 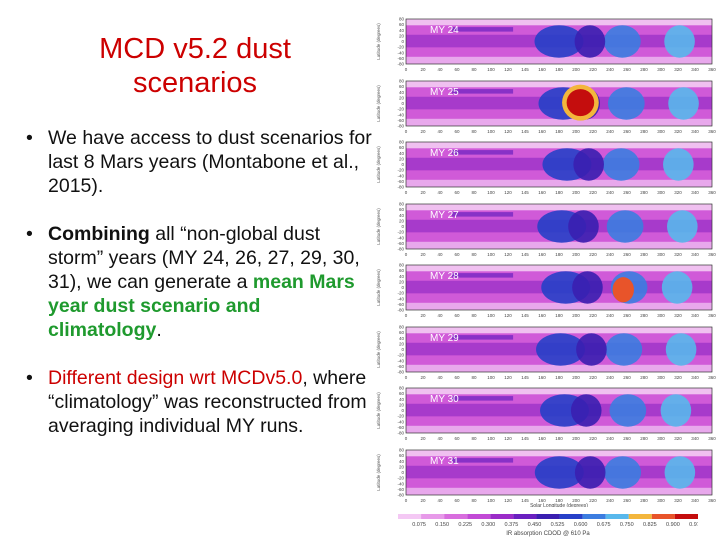 What do you see at coordinates (99, 234) in the screenshot?
I see `bullet-2-bold: Combining` at bounding box center [99, 234].